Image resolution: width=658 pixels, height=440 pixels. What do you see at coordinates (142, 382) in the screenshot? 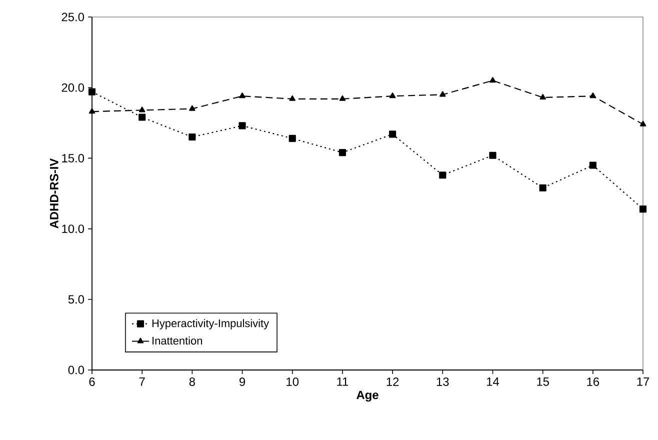
I see `x-tick-label: 7` at bounding box center [142, 382].